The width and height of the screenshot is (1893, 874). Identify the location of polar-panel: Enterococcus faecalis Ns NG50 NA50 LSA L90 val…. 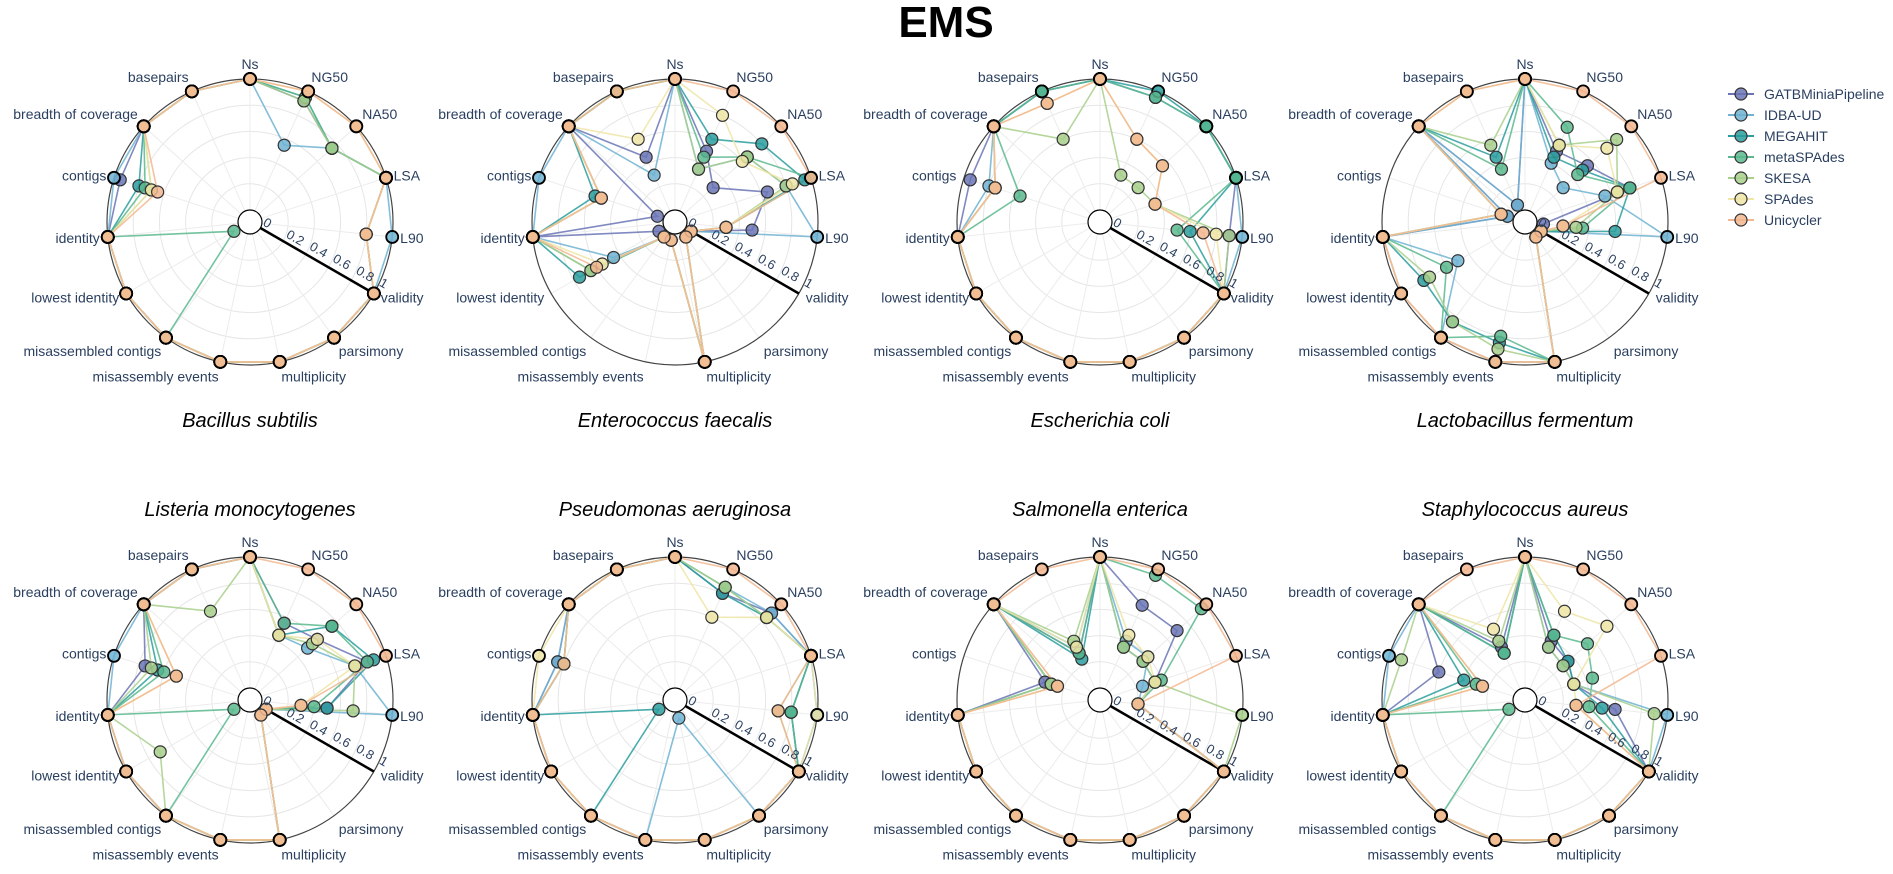
(643, 244).